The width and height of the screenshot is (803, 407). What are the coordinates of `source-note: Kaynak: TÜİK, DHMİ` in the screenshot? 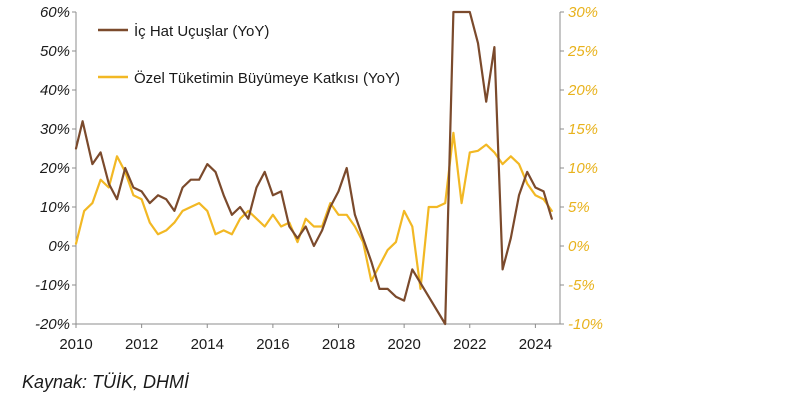 It's located at (106, 382).